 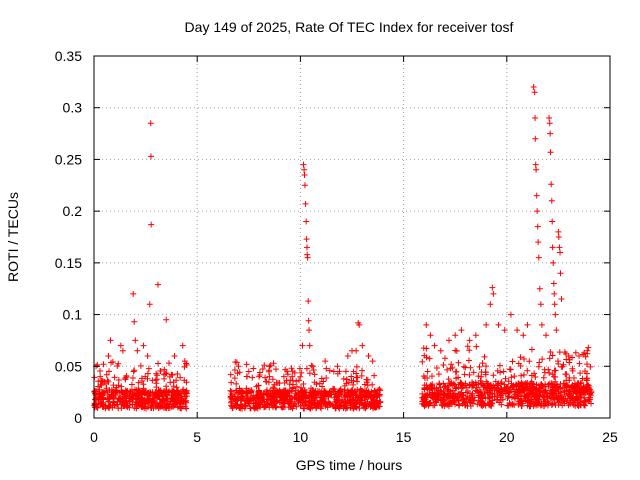 I want to click on x-tick-label: 15, so click(x=404, y=437).